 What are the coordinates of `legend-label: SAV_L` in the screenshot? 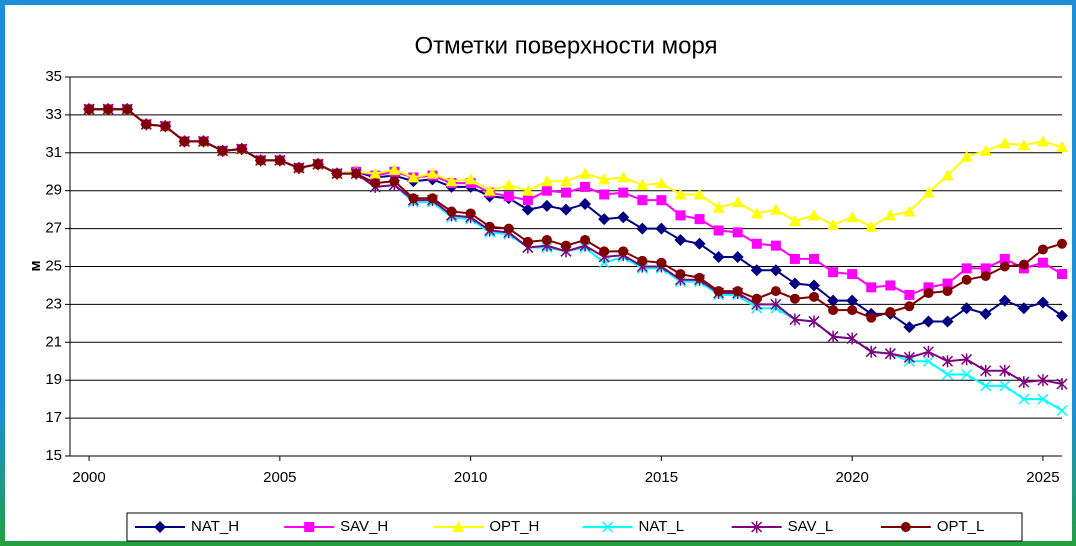 It's located at (811, 526).